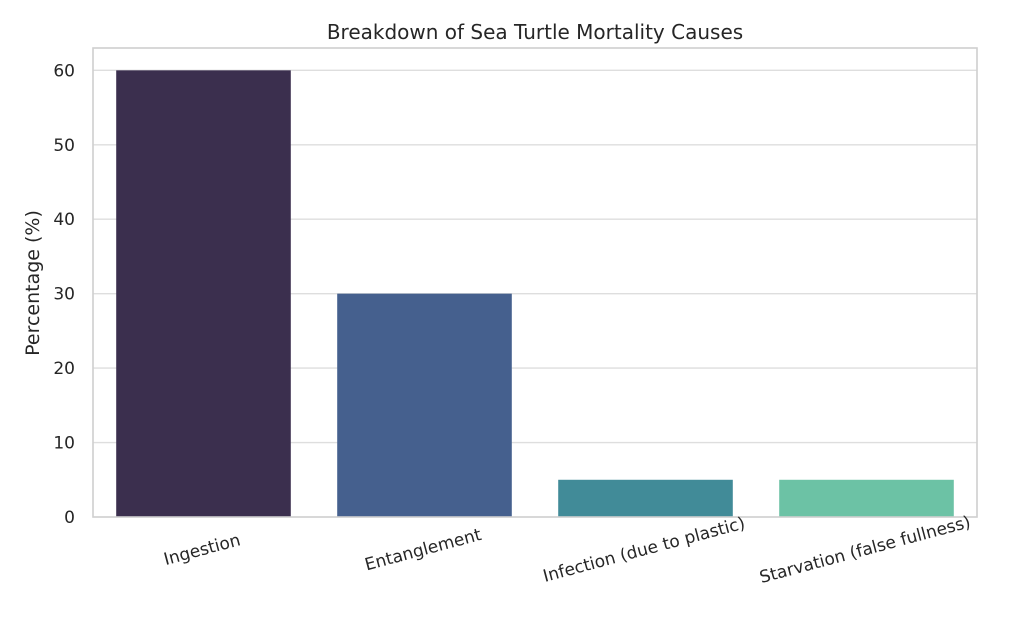 The width and height of the screenshot is (1024, 640). Describe the element at coordinates (202, 550) in the screenshot. I see `x-tick-label: Ingestion` at that location.